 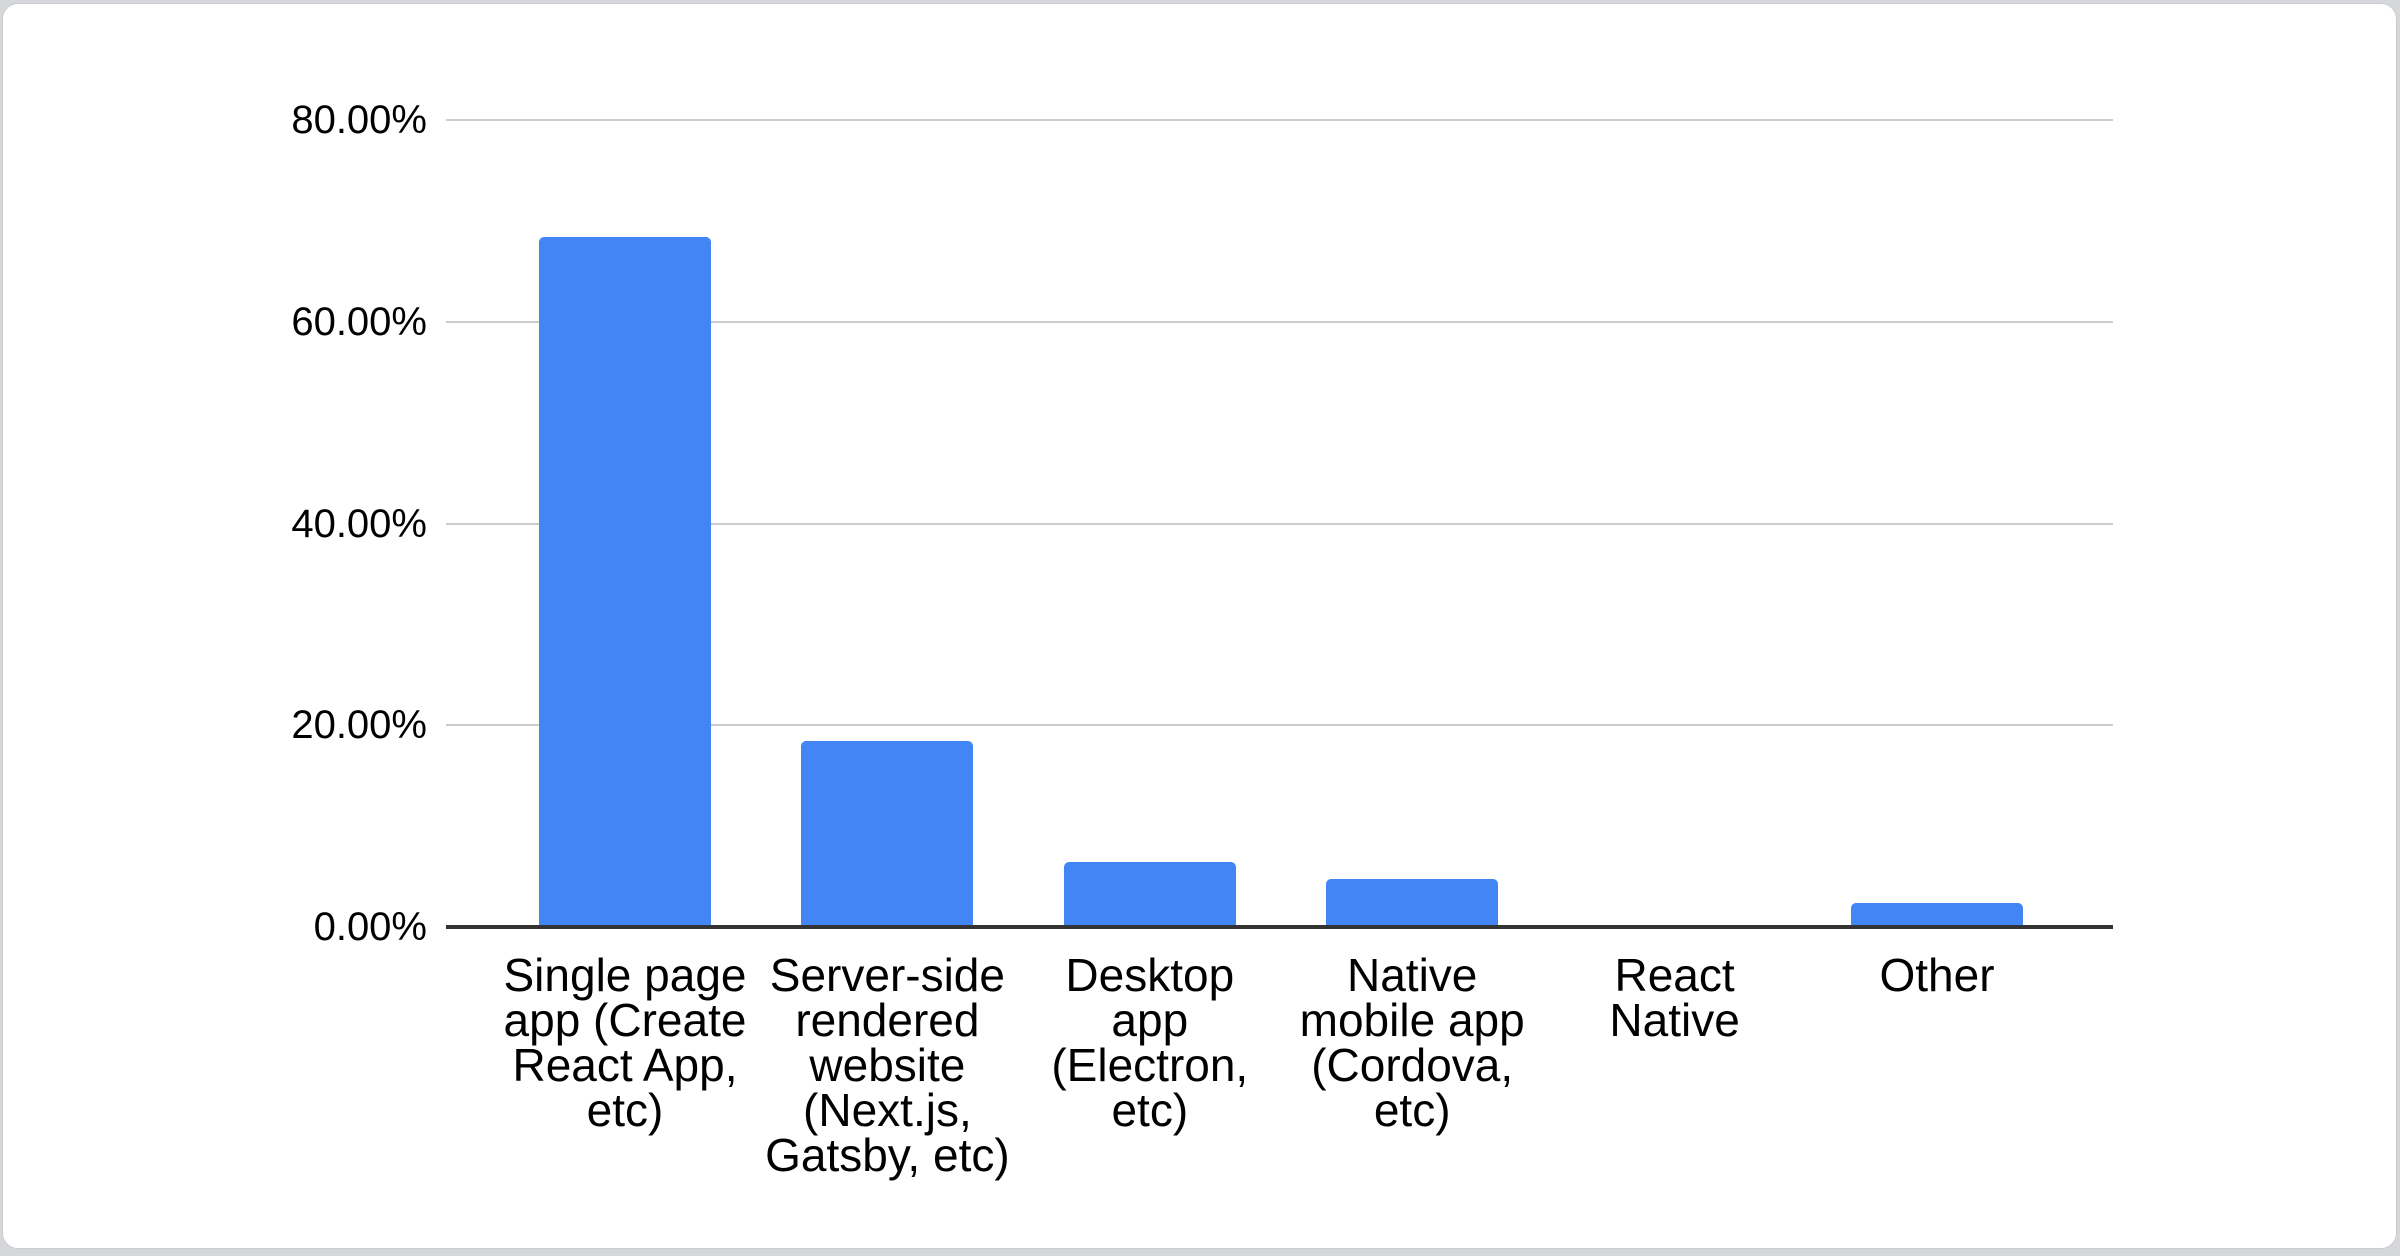 I want to click on x-tick-label: Native mobile app (Cordova, etc), so click(x=1412, y=1042).